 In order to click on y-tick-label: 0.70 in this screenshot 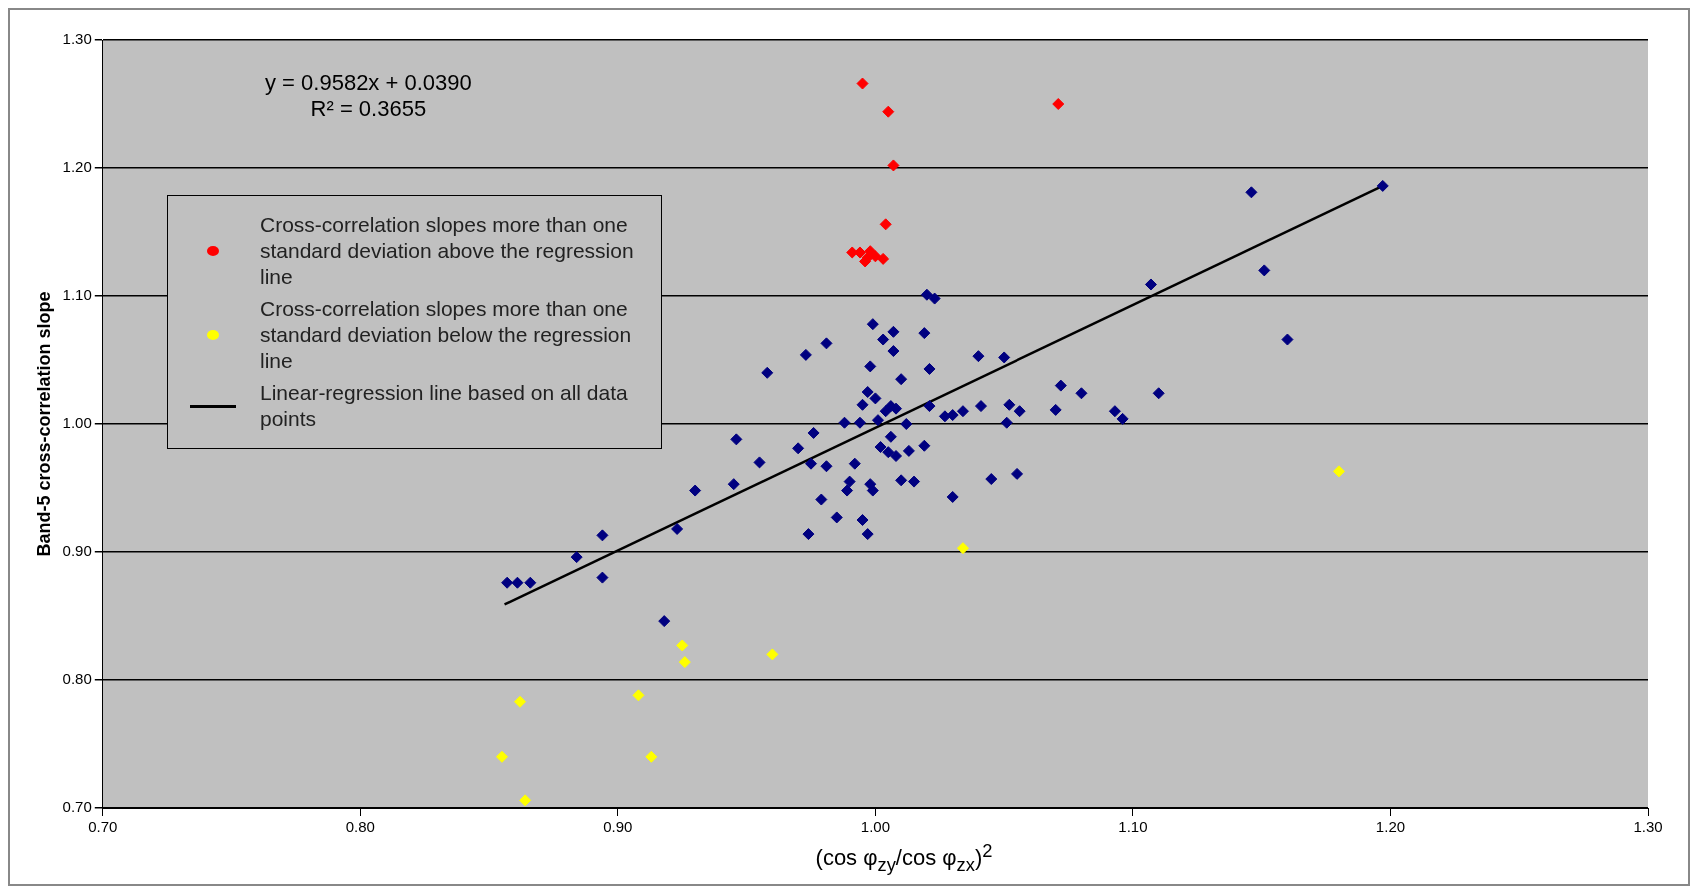, I will do `click(77, 807)`.